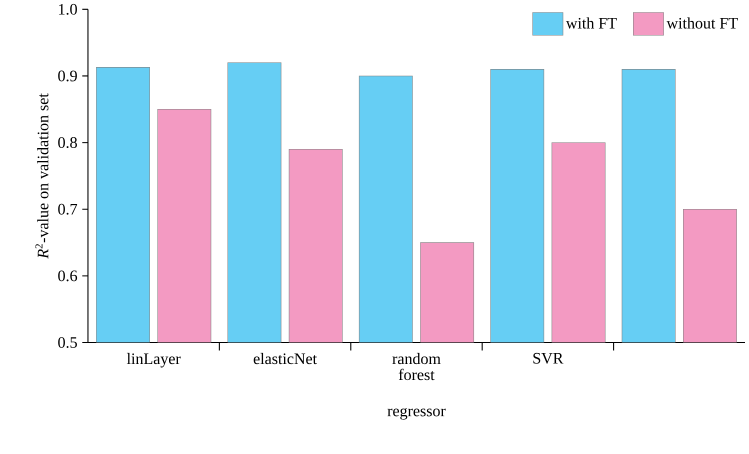  Describe the element at coordinates (68, 209) in the screenshot. I see `y-tick-label: 0.7` at that location.